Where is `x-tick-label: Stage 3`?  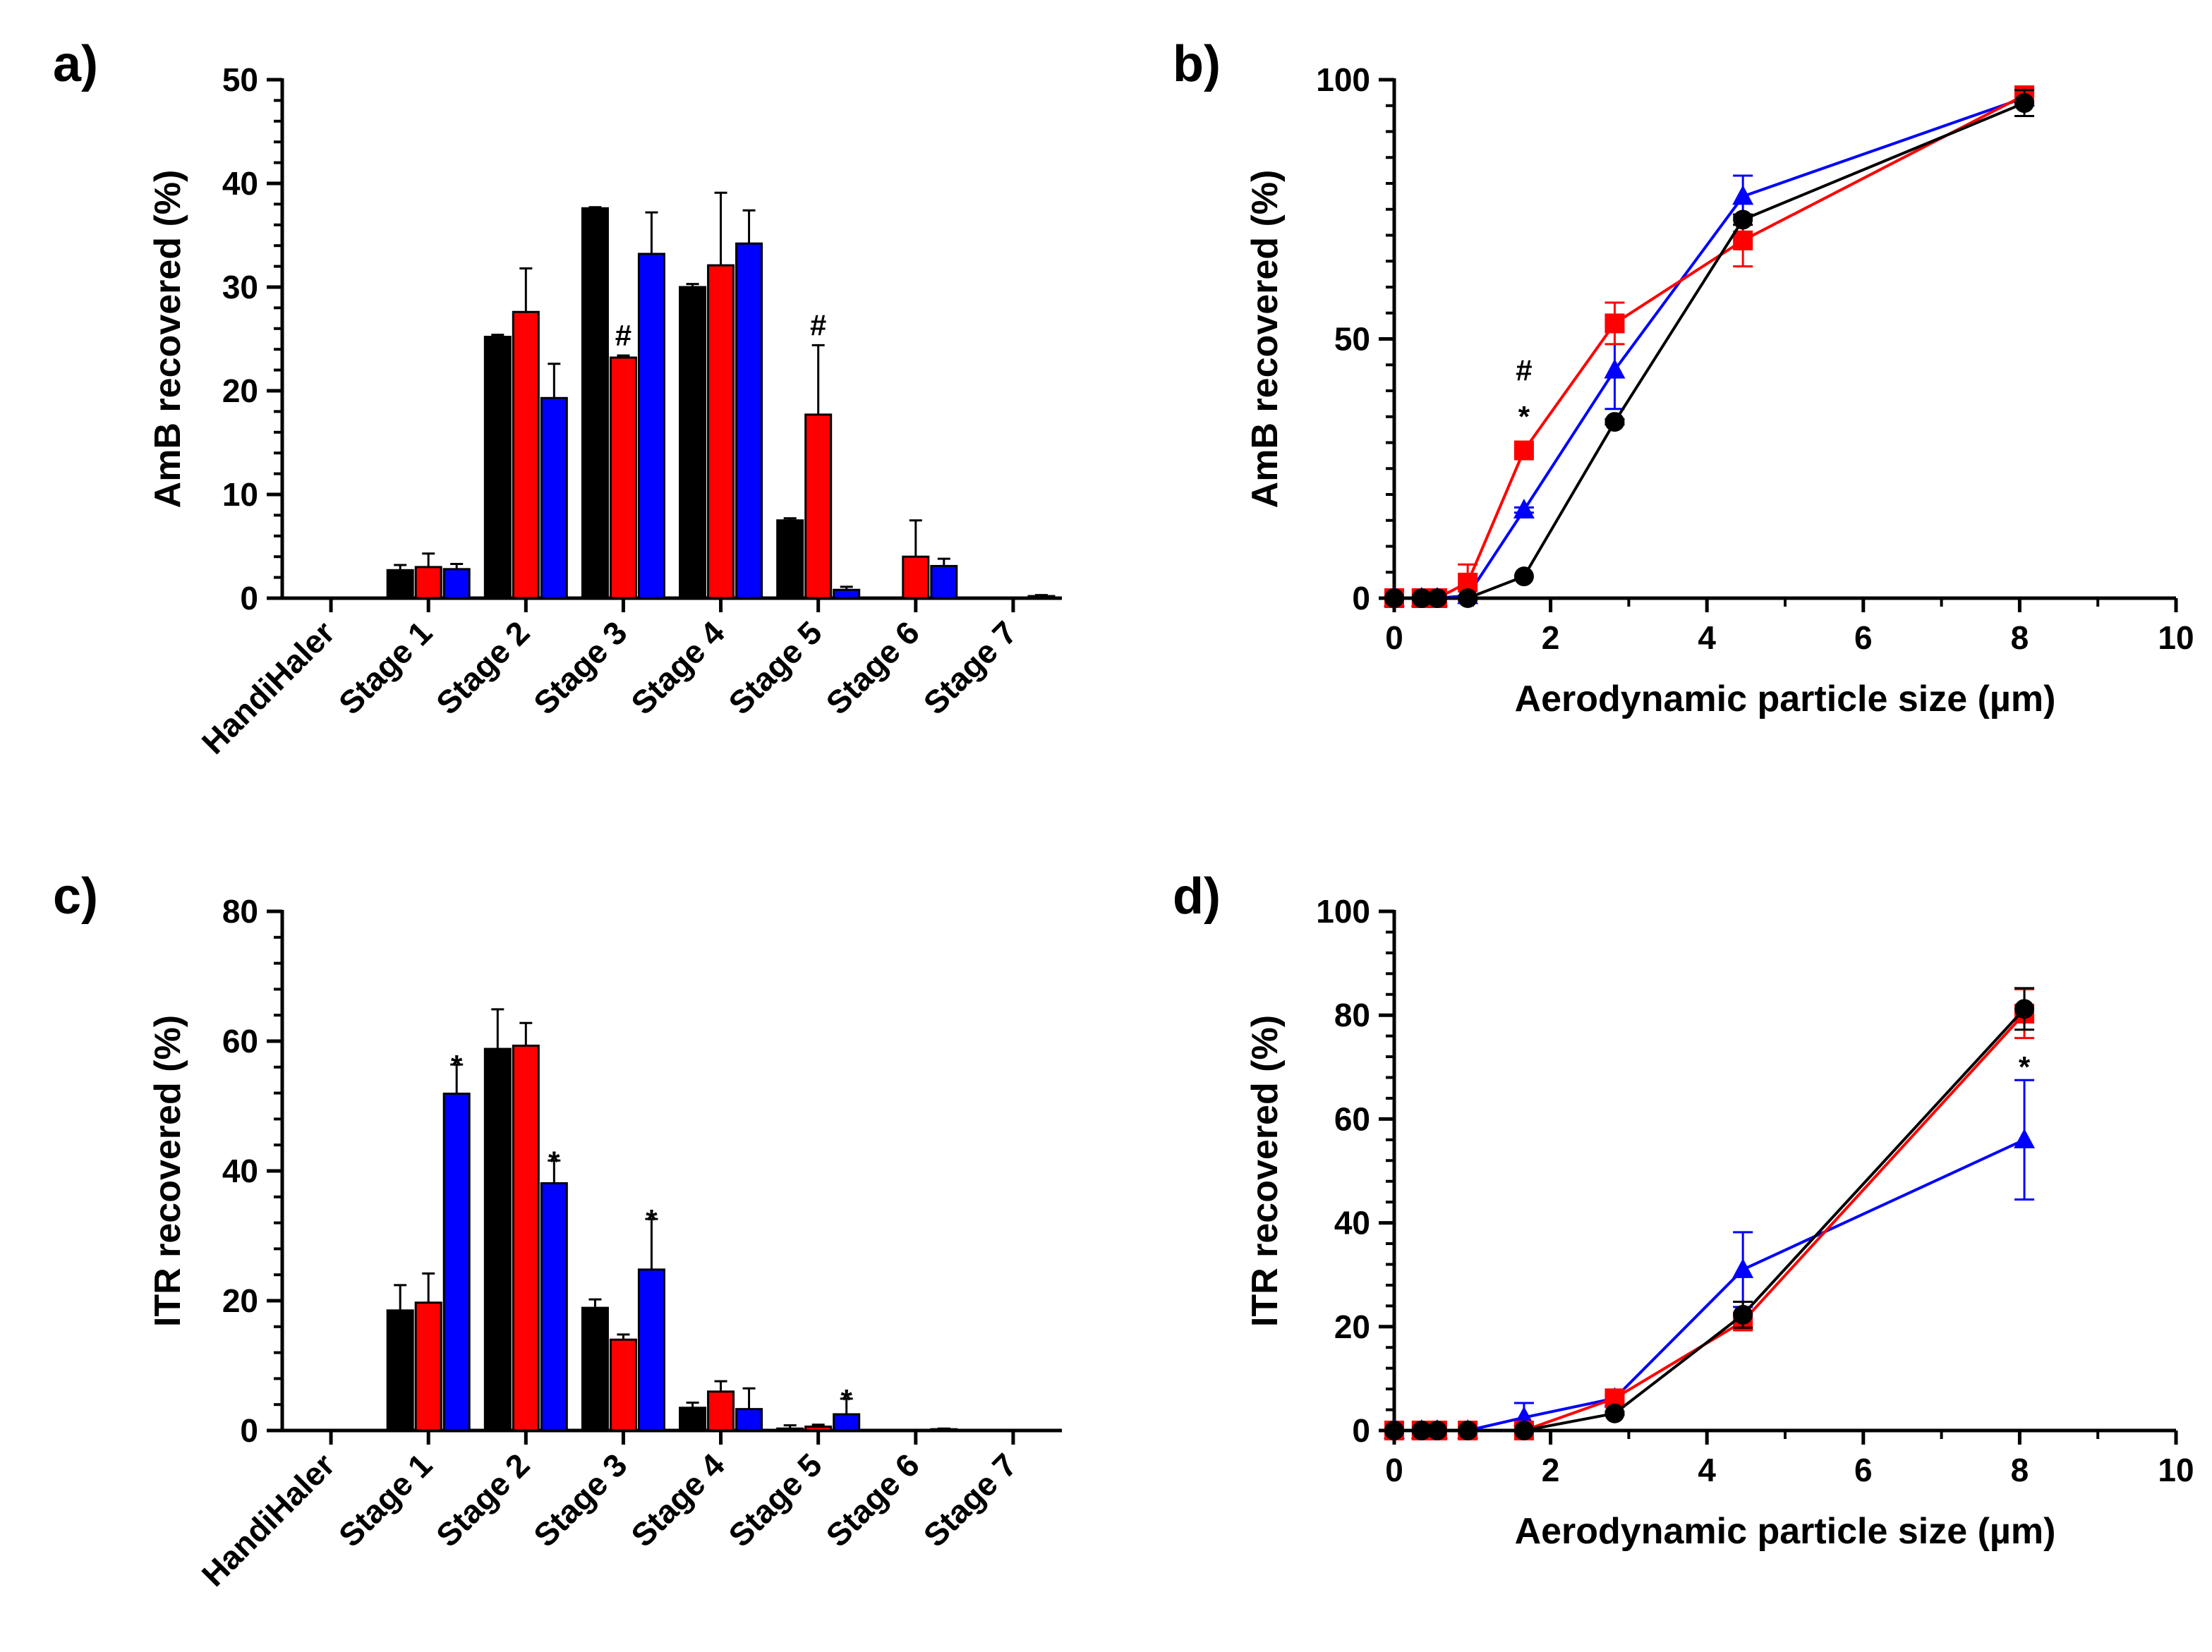
x-tick-label: Stage 3 is located at coordinates (580, 667).